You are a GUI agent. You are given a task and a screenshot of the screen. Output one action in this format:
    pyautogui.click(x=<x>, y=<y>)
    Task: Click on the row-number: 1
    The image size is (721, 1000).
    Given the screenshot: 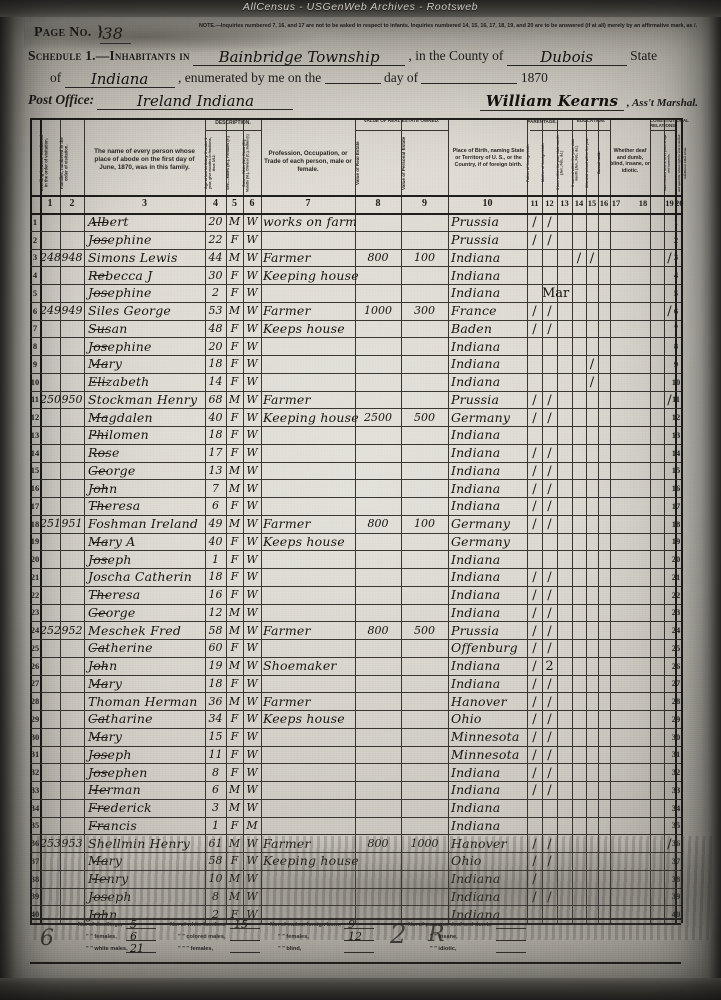 What is the action you would take?
    pyautogui.click(x=676, y=221)
    